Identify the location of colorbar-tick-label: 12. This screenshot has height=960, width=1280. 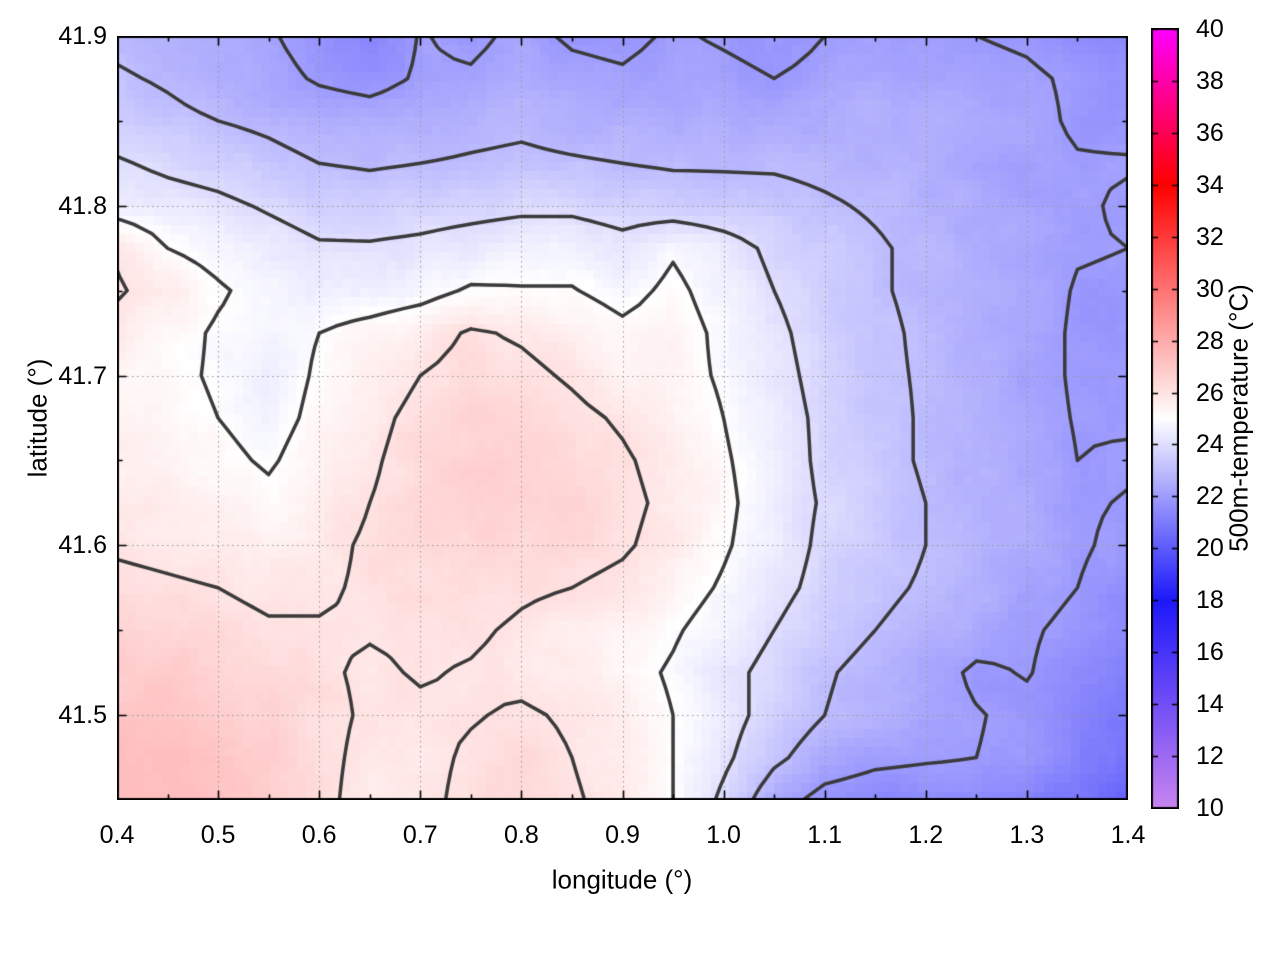
(1210, 756).